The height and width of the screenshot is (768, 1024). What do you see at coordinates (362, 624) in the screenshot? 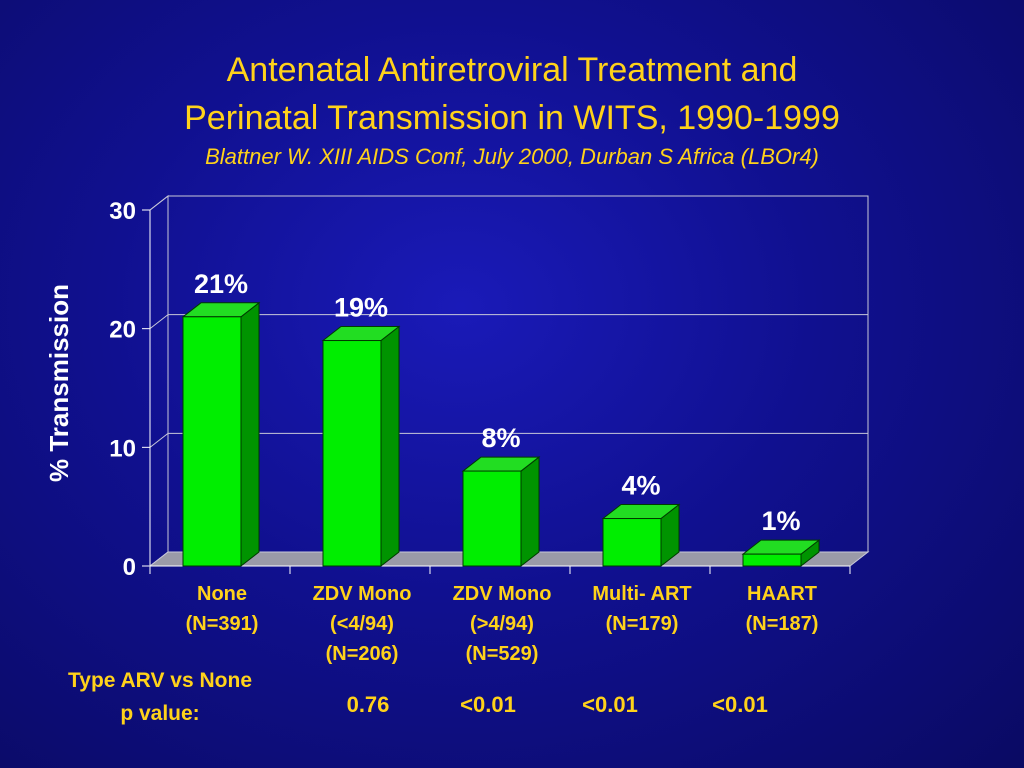
I see `x-category-label: (<4/94)` at bounding box center [362, 624].